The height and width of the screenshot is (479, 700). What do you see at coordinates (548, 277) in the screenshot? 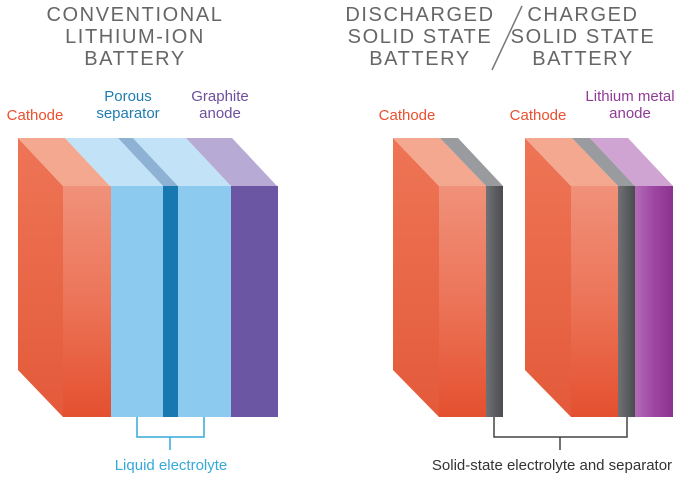
I see `charged-cathode-side-face` at bounding box center [548, 277].